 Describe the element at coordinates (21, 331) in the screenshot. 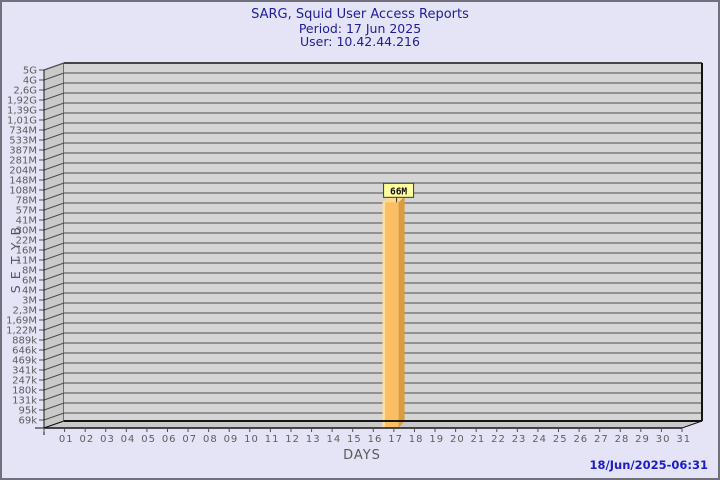

I see `y-tick-label: 1,22M` at that location.